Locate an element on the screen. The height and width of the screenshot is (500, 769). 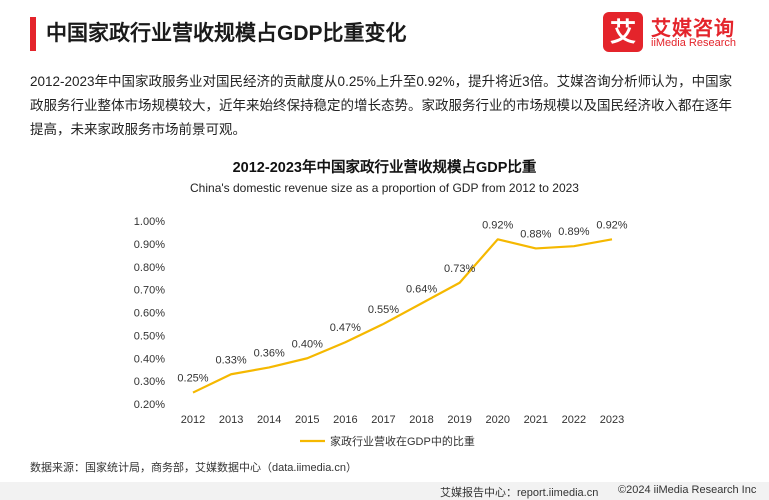
data-label: 0.55% is located at coordinates (383, 310).